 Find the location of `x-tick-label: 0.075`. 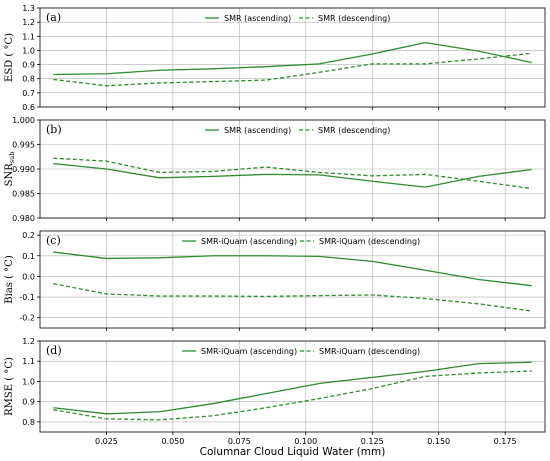

x-tick-label: 0.075 is located at coordinates (239, 441).